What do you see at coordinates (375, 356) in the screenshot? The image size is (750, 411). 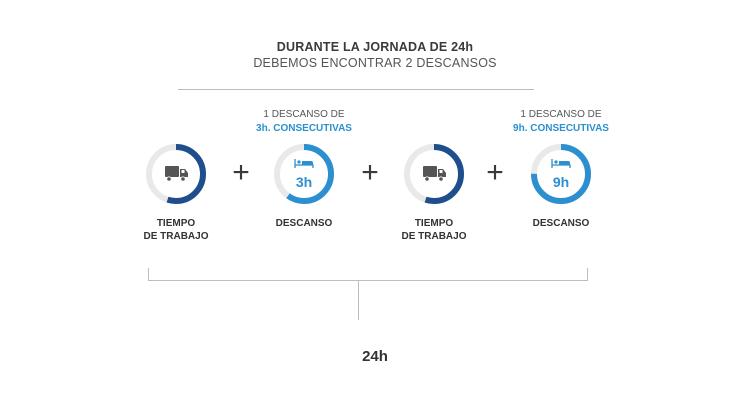 I see `total-hours: 24h` at bounding box center [375, 356].